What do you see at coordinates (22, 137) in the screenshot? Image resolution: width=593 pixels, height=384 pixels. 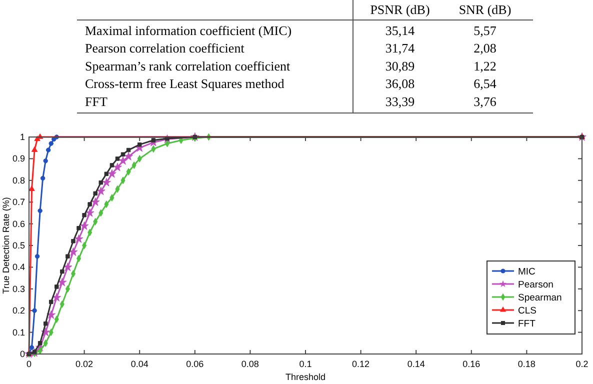 I see `y-tick-label: 1` at bounding box center [22, 137].